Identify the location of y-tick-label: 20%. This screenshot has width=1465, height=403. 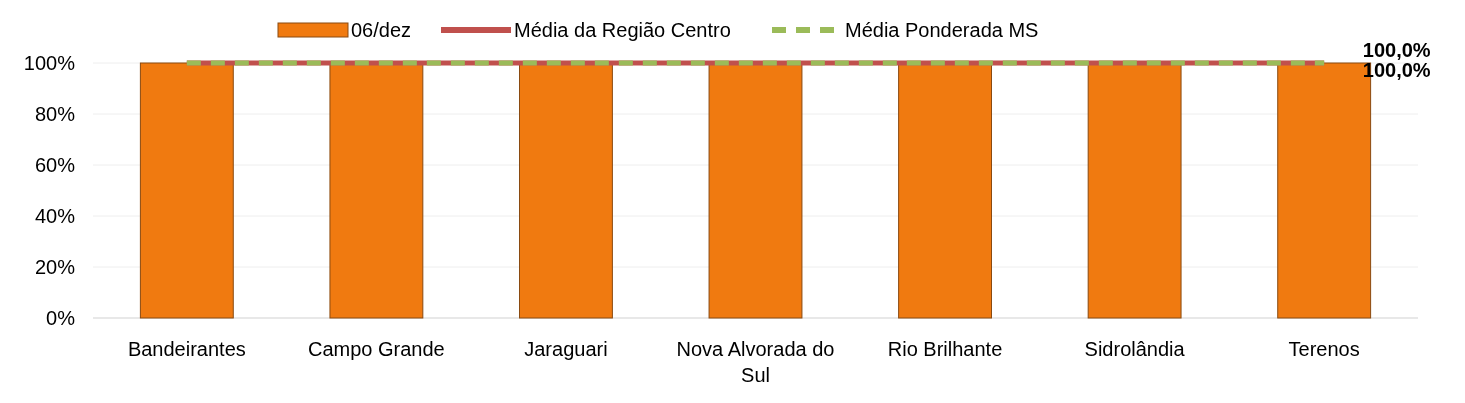
(55, 267).